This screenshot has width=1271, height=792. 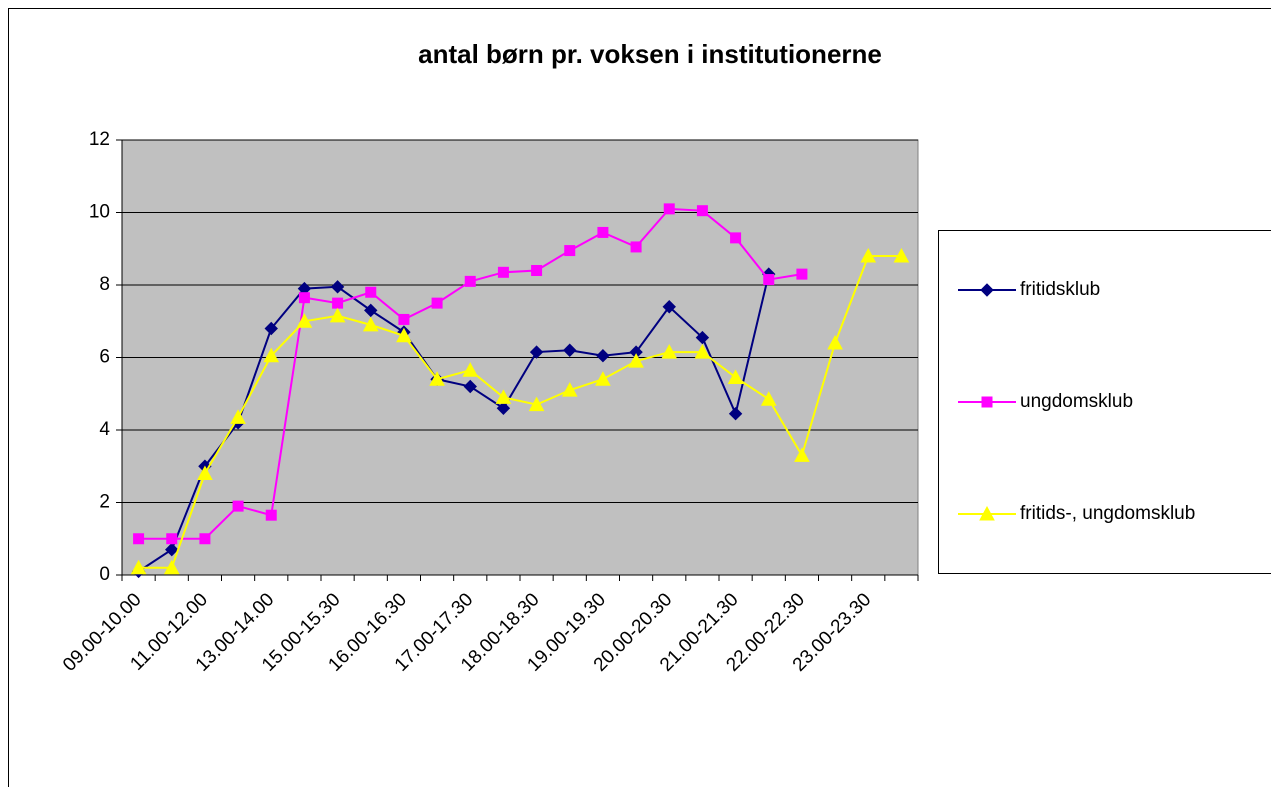 I want to click on y-tick-label: 6, so click(x=104, y=357).